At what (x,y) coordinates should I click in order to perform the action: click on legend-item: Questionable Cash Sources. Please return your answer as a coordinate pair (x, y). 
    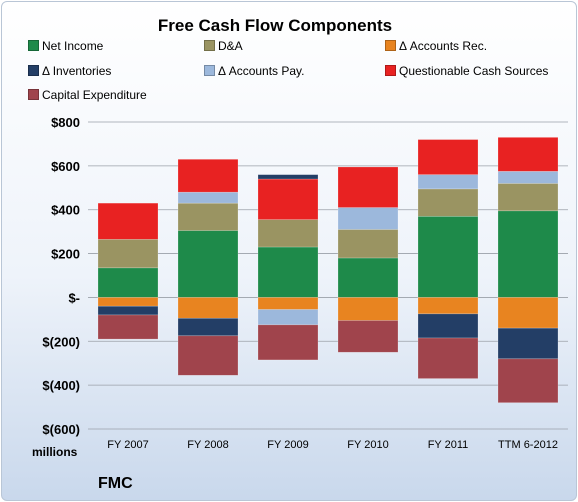
    Looking at the image, I should click on (466, 71).